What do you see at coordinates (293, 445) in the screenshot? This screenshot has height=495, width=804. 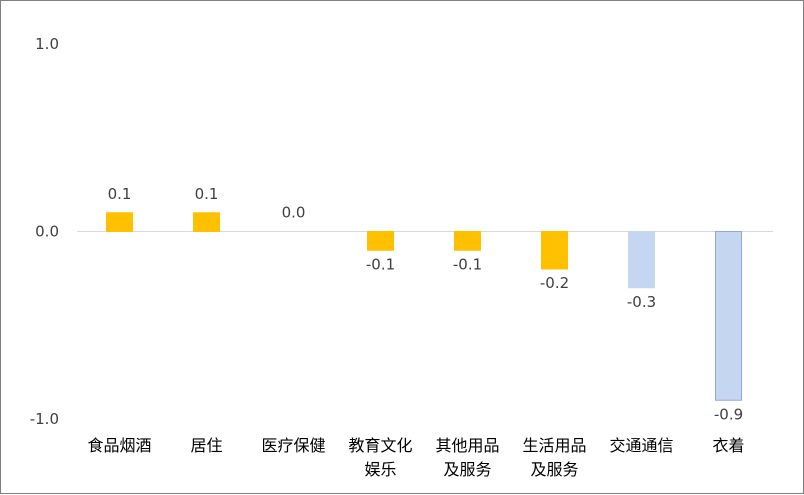 I see `category-label: 医疗保健` at bounding box center [293, 445].